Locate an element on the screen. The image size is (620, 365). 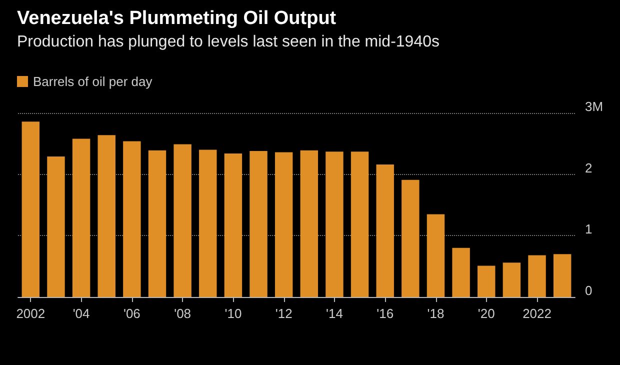
x-tick-label: '12 is located at coordinates (283, 313).